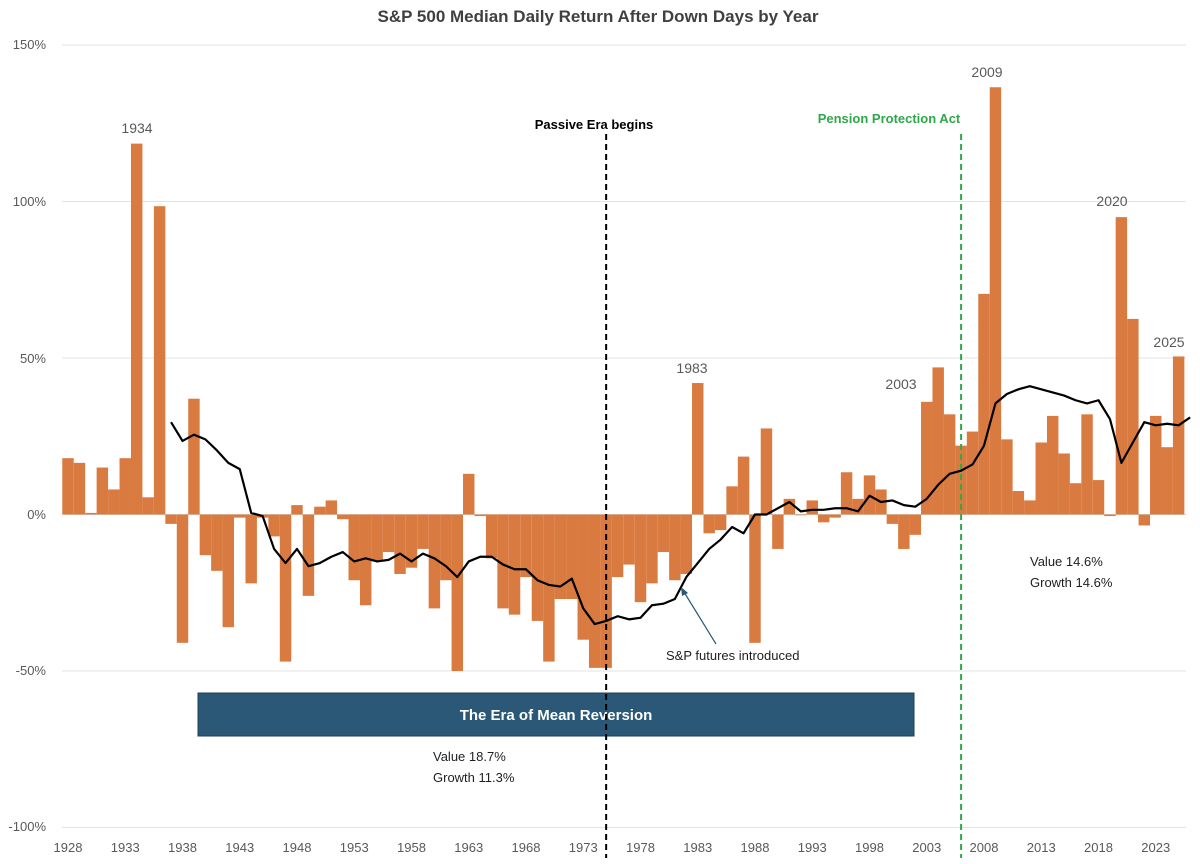 This screenshot has height=864, width=1200. Describe the element at coordinates (594, 591) in the screenshot. I see `bar-1974` at that location.